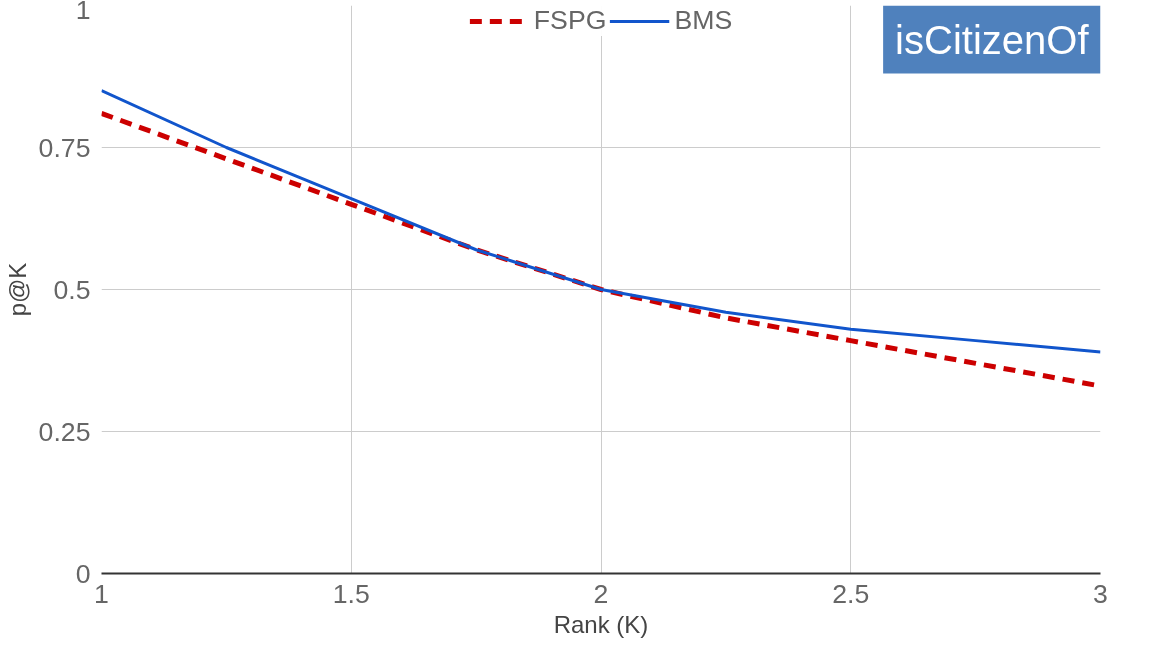 The height and width of the screenshot is (649, 1173). I want to click on y-tick-label: 0, so click(83, 573).